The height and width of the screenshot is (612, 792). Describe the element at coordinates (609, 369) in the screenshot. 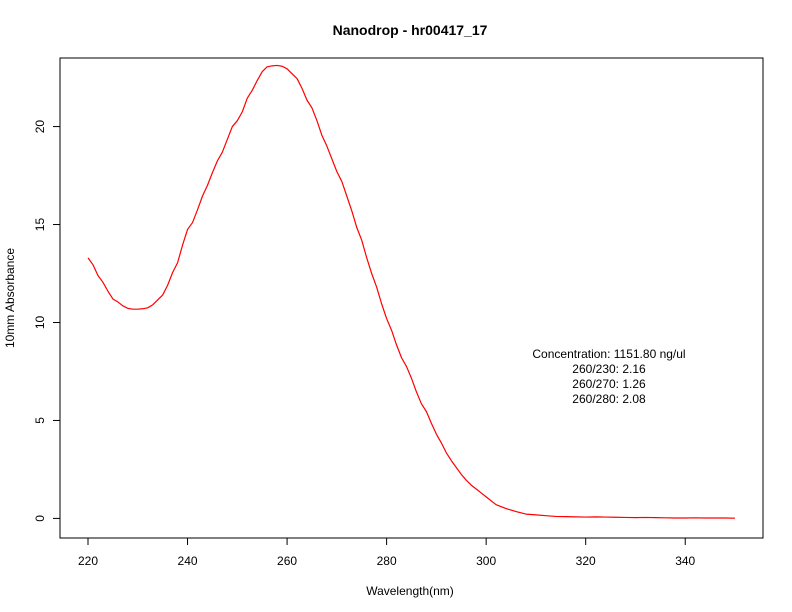

I see `annotation-line: 260/230: 2.16` at that location.